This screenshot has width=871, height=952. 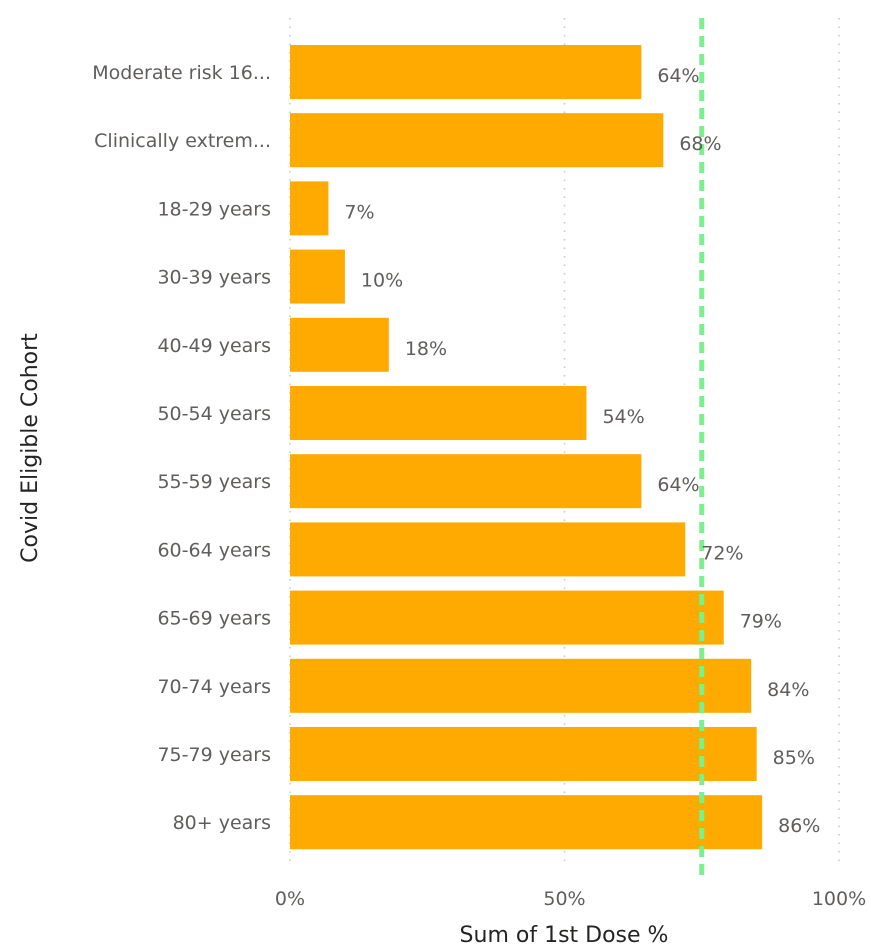 What do you see at coordinates (799, 826) in the screenshot?
I see `data-label: 86%` at bounding box center [799, 826].